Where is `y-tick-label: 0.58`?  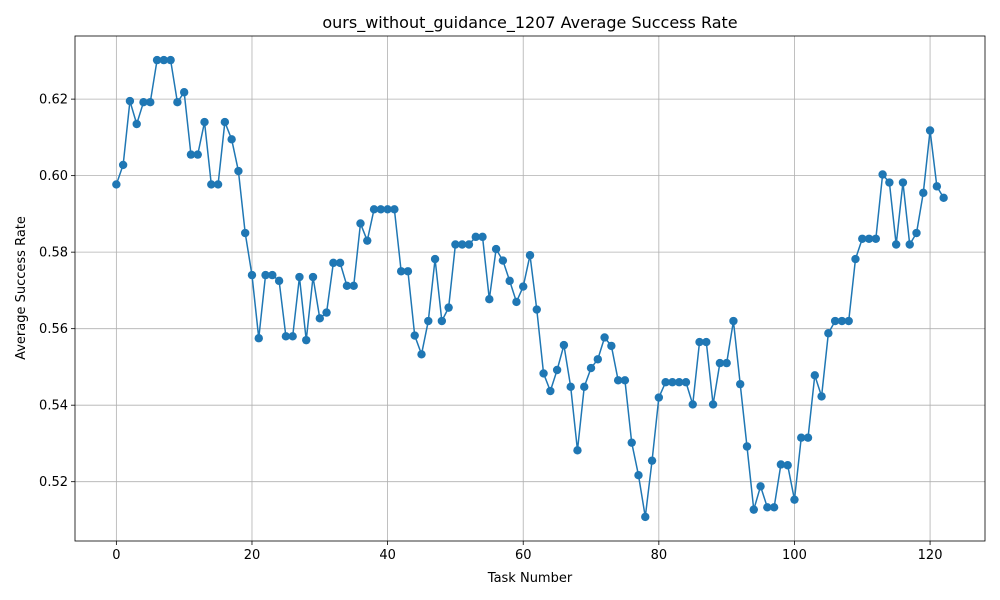 y-tick-label: 0.58 is located at coordinates (53, 253).